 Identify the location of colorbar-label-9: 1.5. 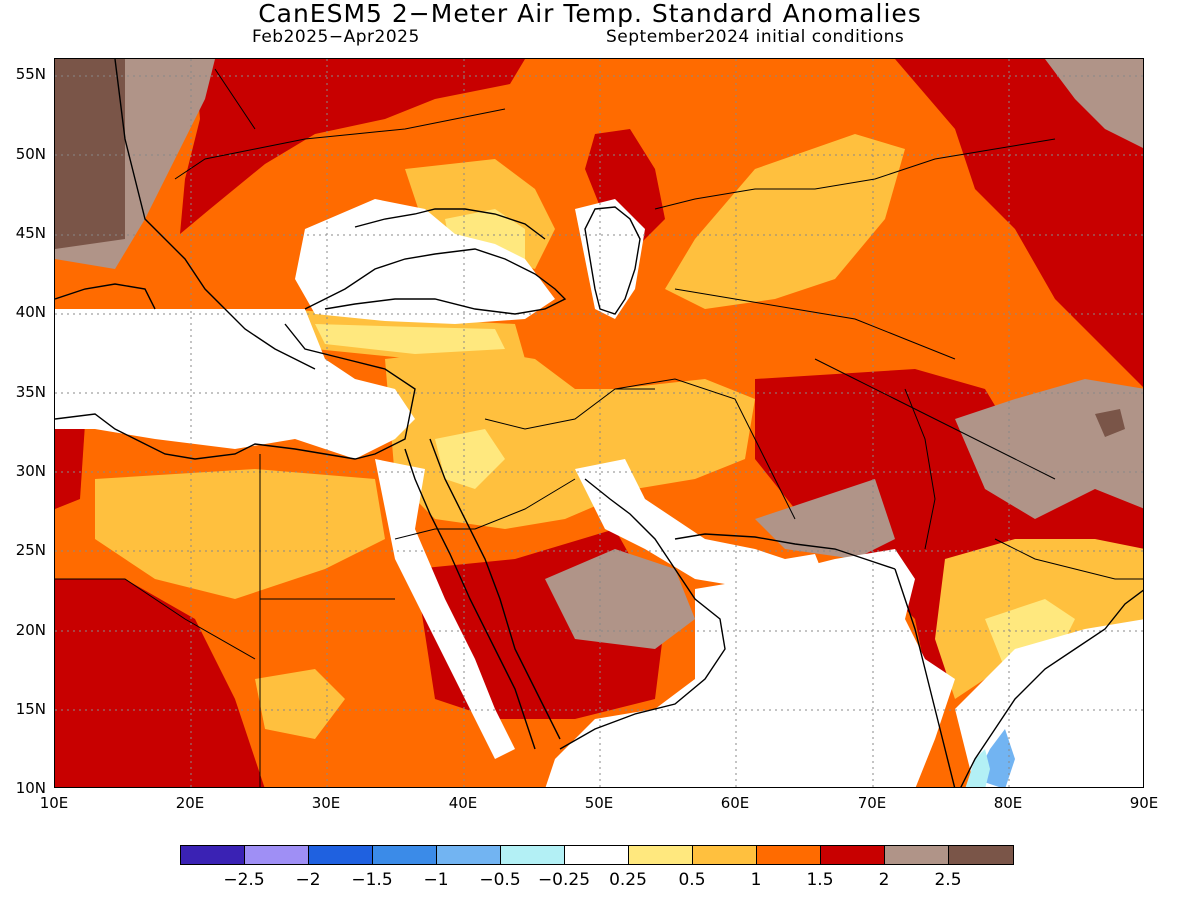
(820, 880).